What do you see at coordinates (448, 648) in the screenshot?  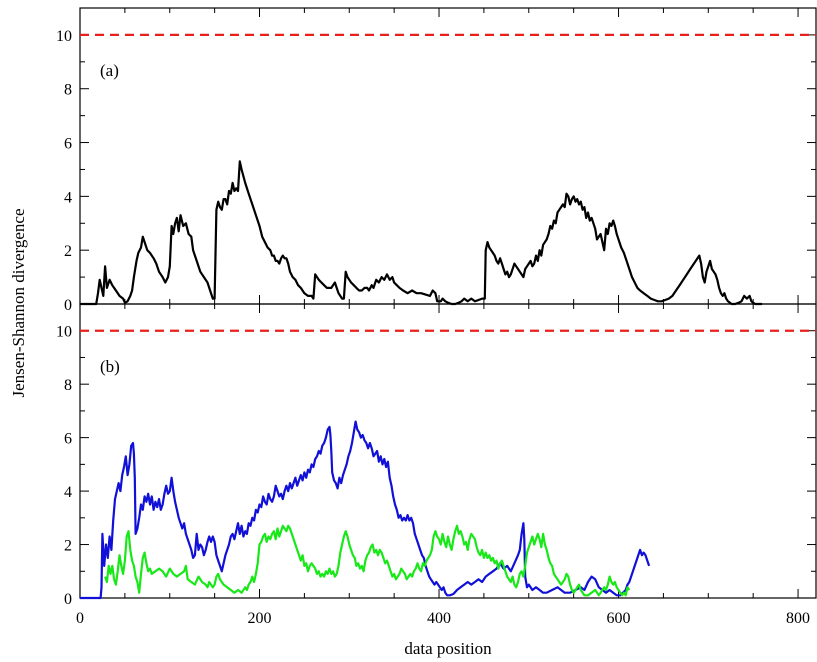 I see `x-axis-label: data position` at bounding box center [448, 648].